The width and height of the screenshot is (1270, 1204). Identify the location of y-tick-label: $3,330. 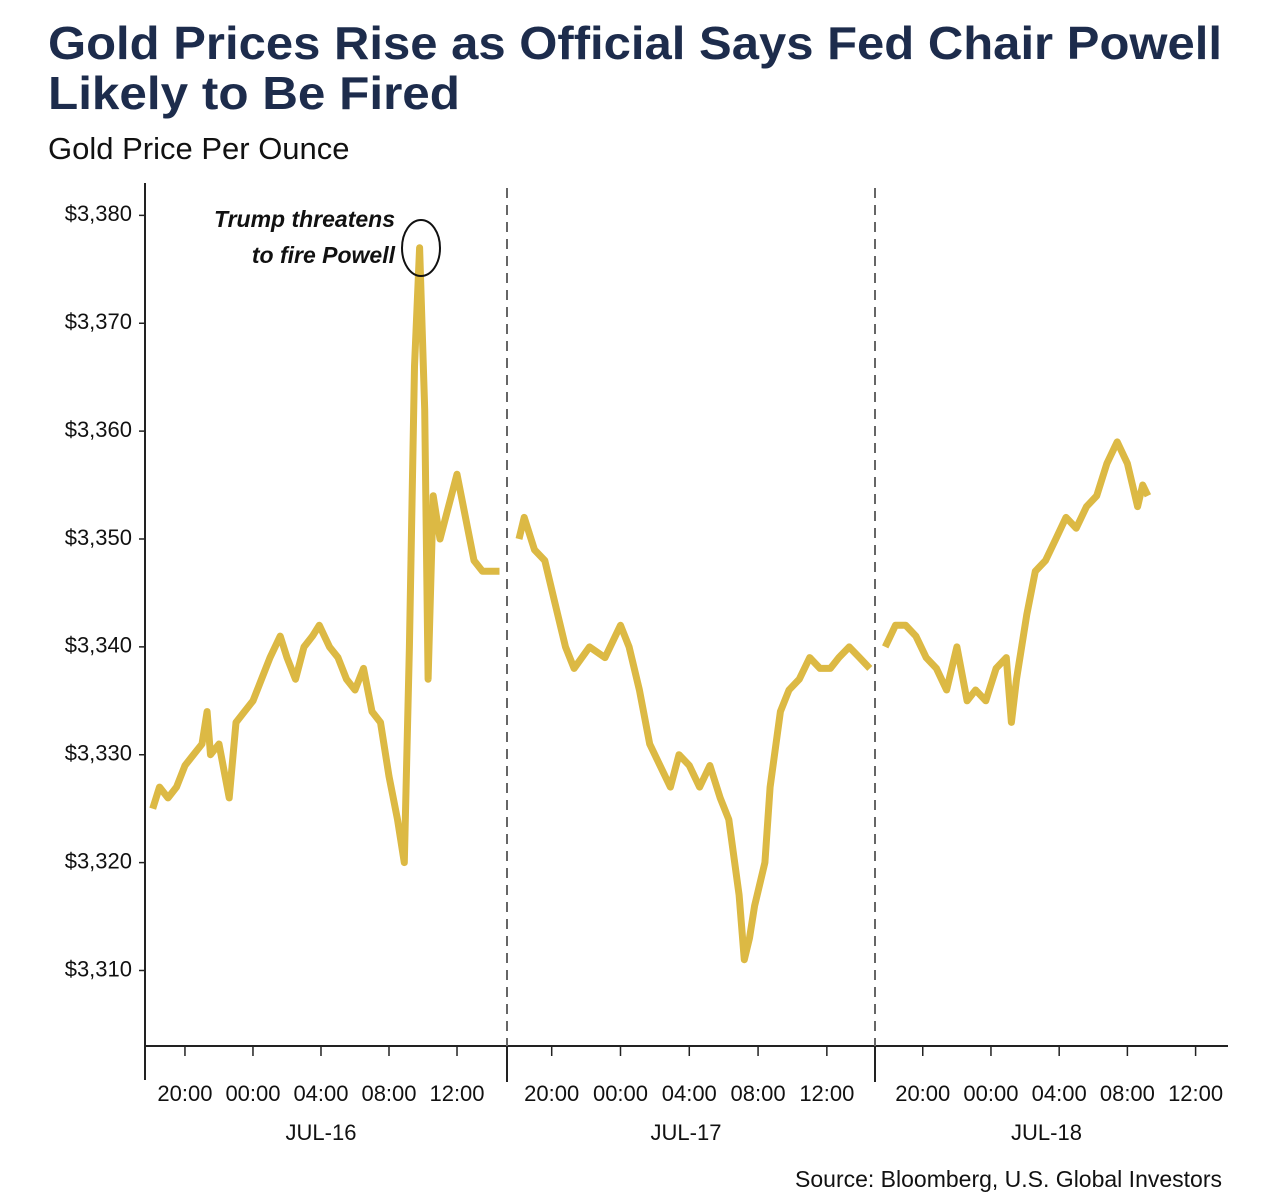
(98, 753).